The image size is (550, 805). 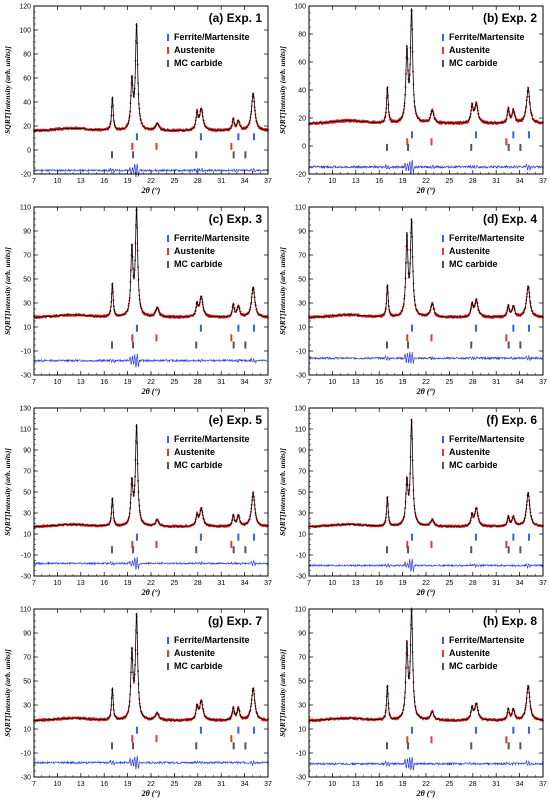 I want to click on x-tick-label: 10, so click(x=58, y=784).